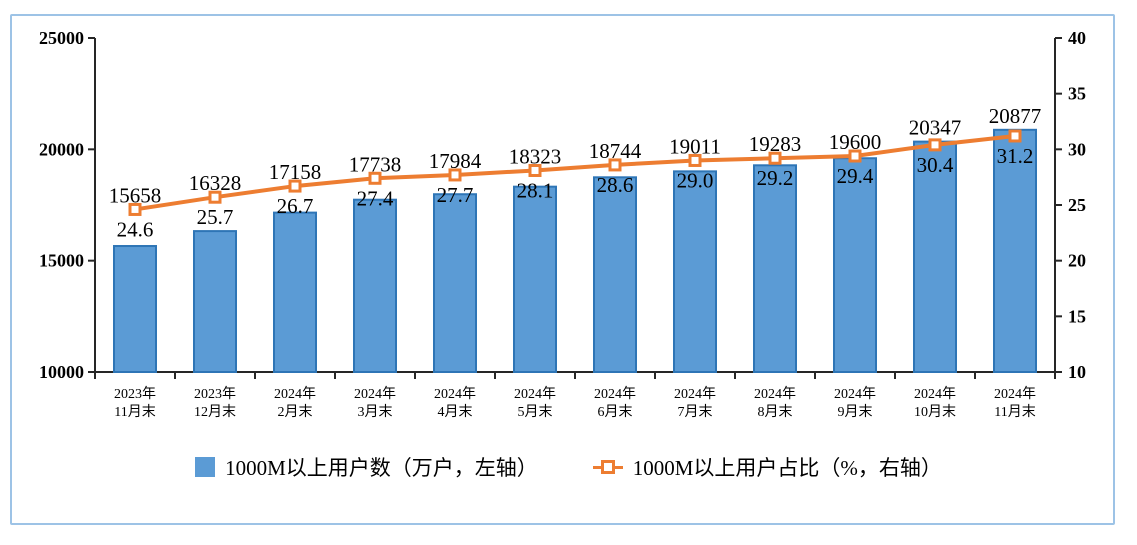  What do you see at coordinates (615, 185) in the screenshot?
I see `line-value-label: 28.6` at bounding box center [615, 185].